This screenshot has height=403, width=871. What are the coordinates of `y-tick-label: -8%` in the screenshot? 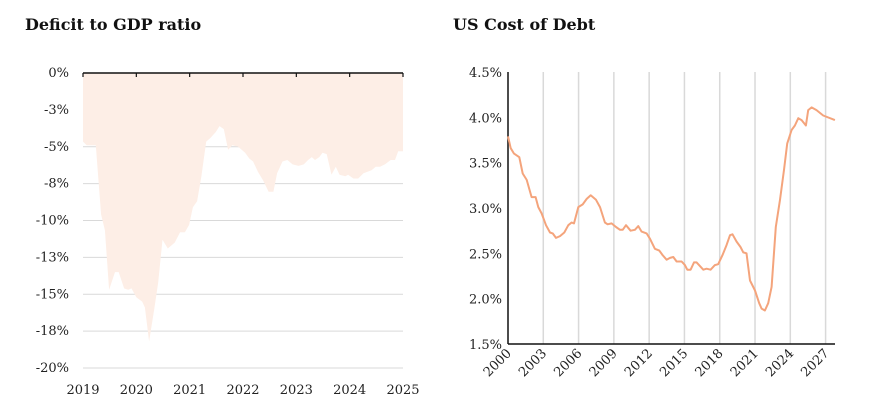 It's located at (56, 184).